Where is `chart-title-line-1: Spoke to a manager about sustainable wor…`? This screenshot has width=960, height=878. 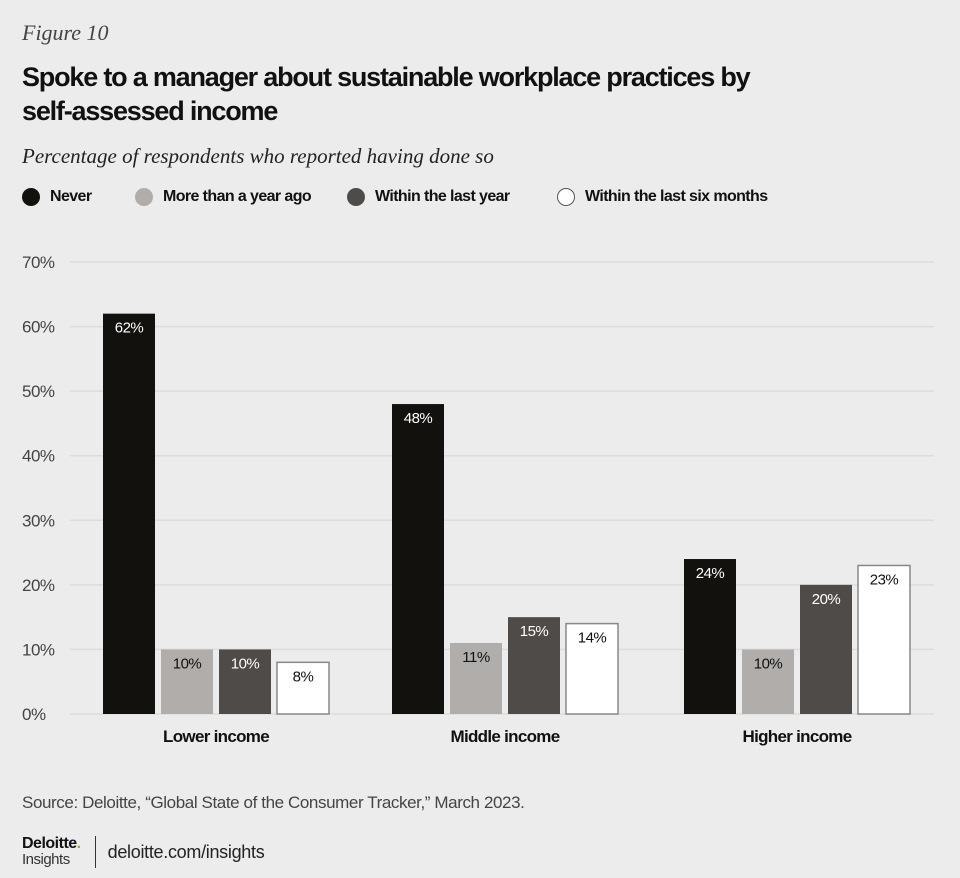
chart-title-line-1: Spoke to a manager about sustainable wor… is located at coordinates (386, 77).